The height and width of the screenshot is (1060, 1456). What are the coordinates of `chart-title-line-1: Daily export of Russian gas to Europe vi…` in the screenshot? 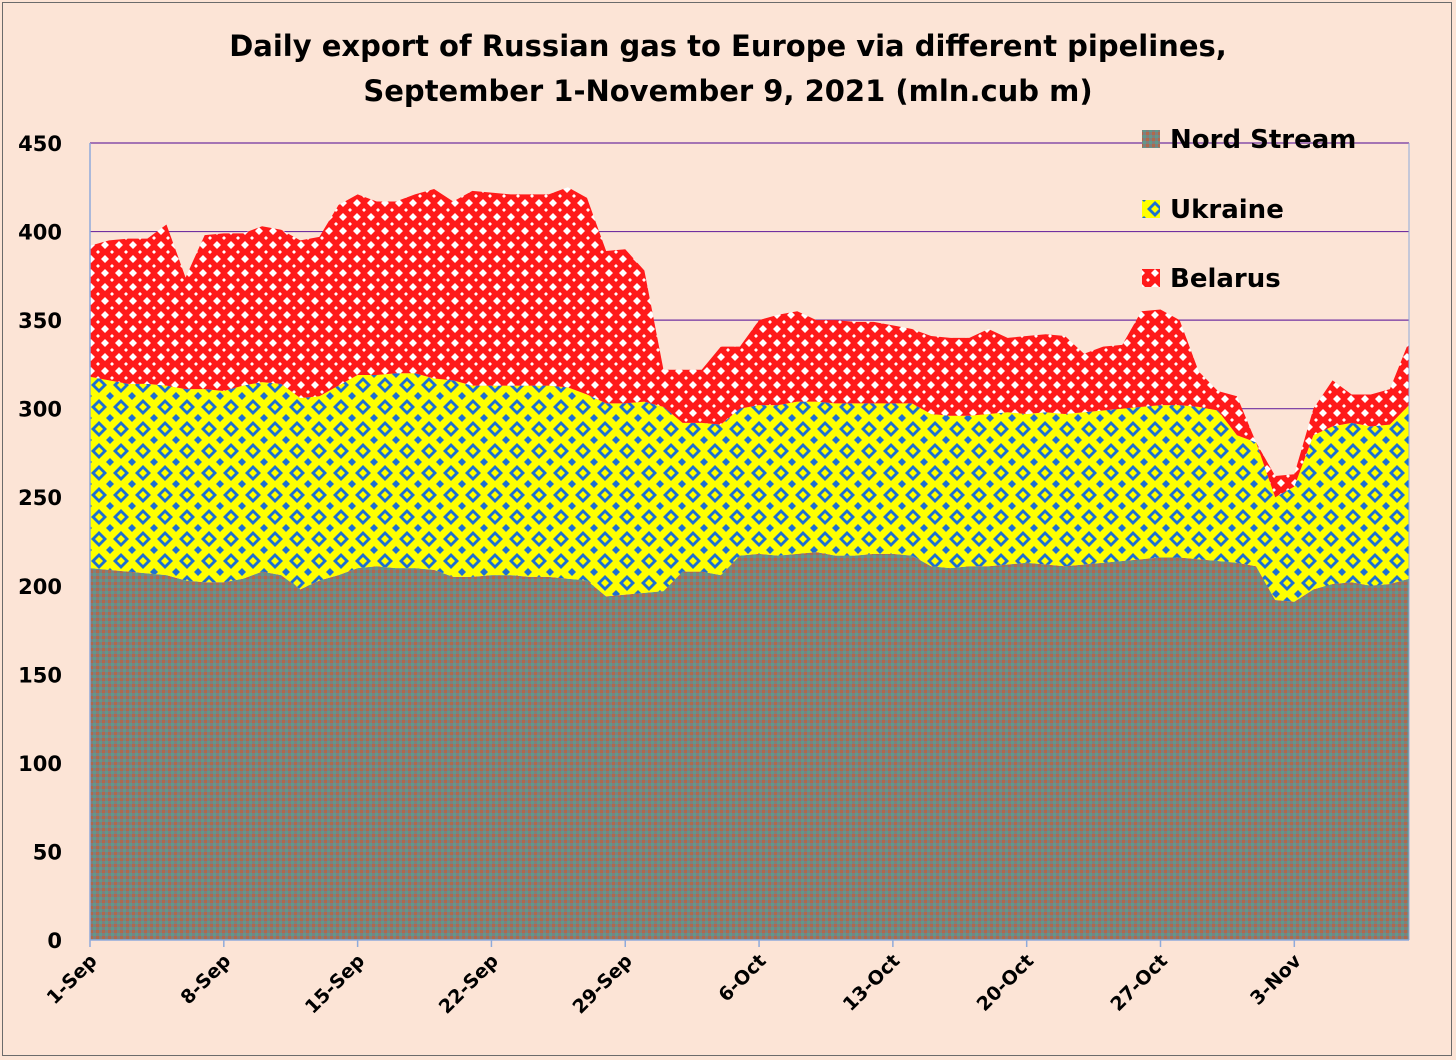 It's located at (728, 46).